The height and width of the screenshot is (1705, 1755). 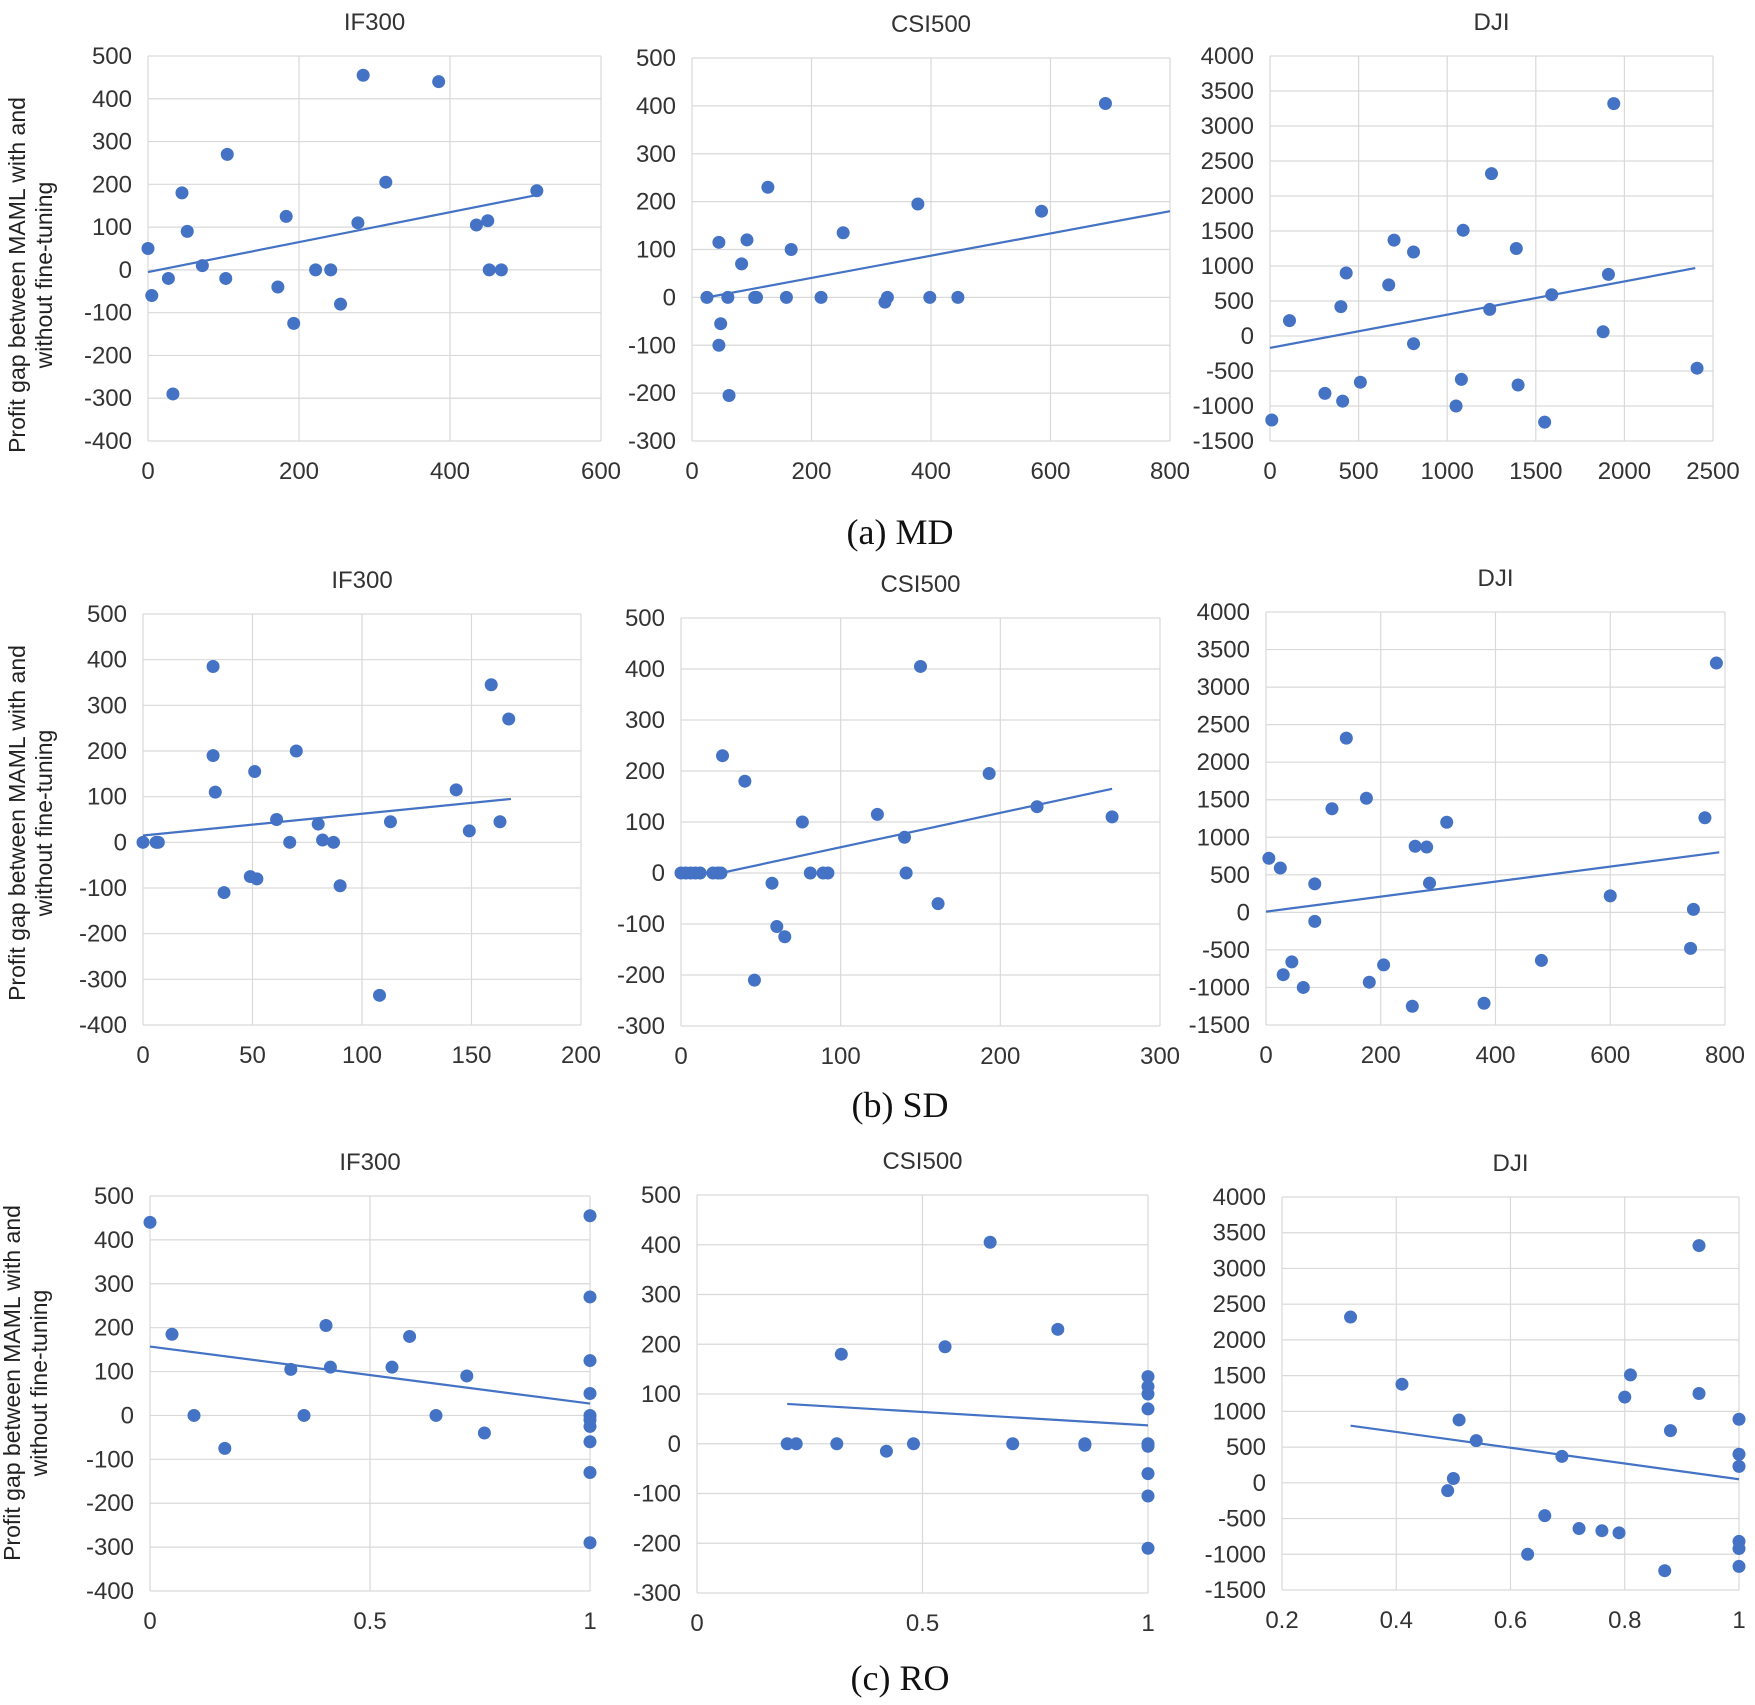 What do you see at coordinates (1226, 950) in the screenshot?
I see `y-tick-label: -500` at bounding box center [1226, 950].